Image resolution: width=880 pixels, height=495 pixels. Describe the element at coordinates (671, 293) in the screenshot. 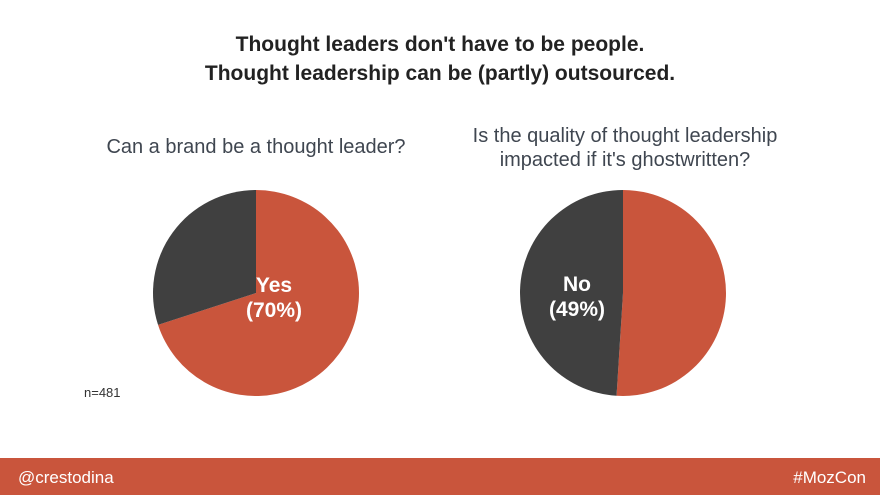

I see `pie-2-slice-yes` at that location.